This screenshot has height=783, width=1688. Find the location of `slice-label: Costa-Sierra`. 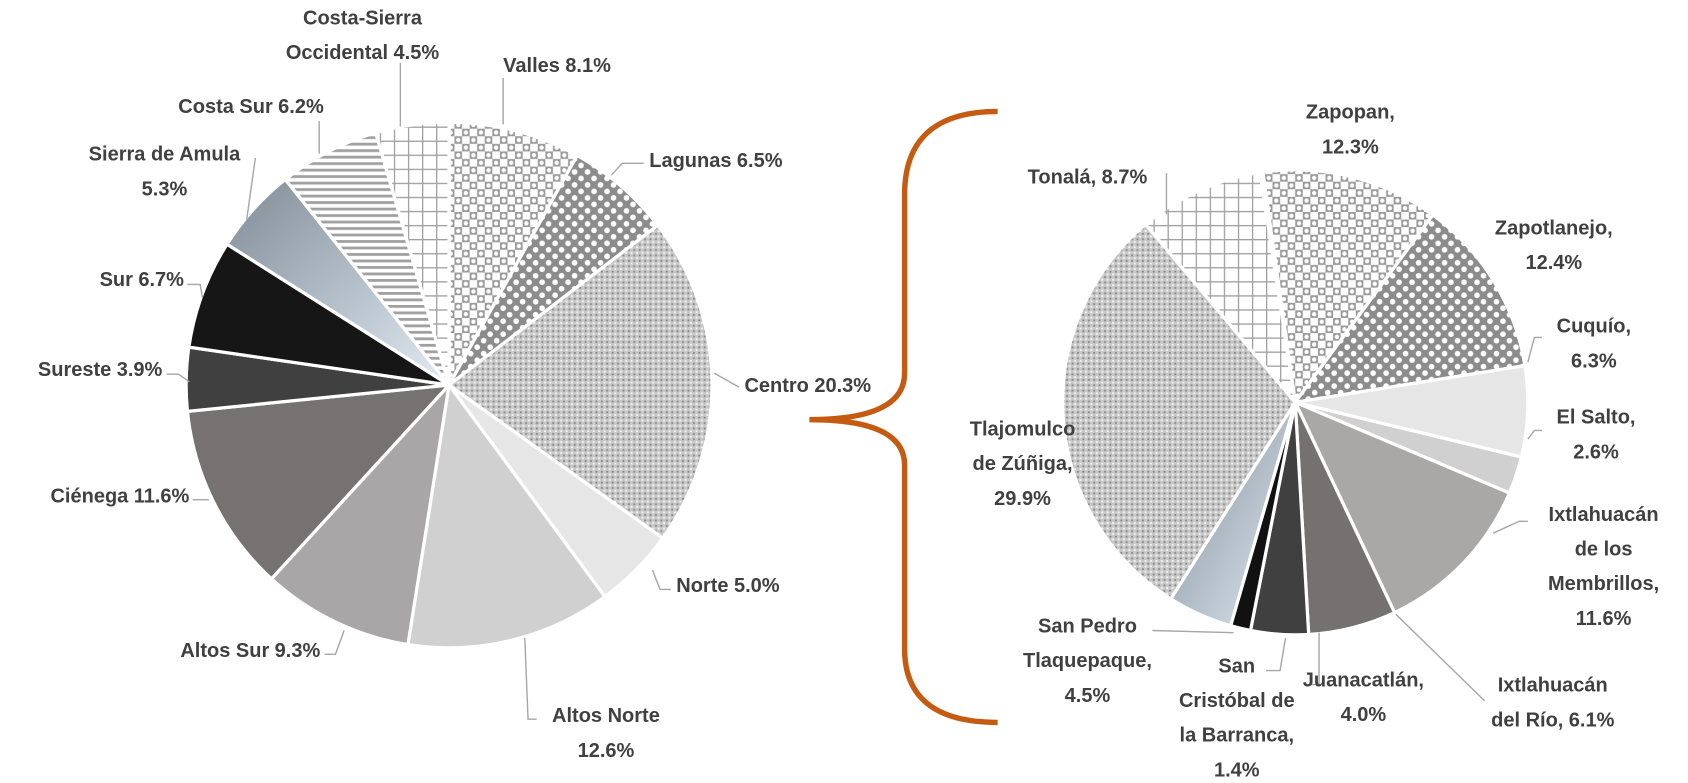

slice-label: Costa-Sierra is located at coordinates (363, 19).